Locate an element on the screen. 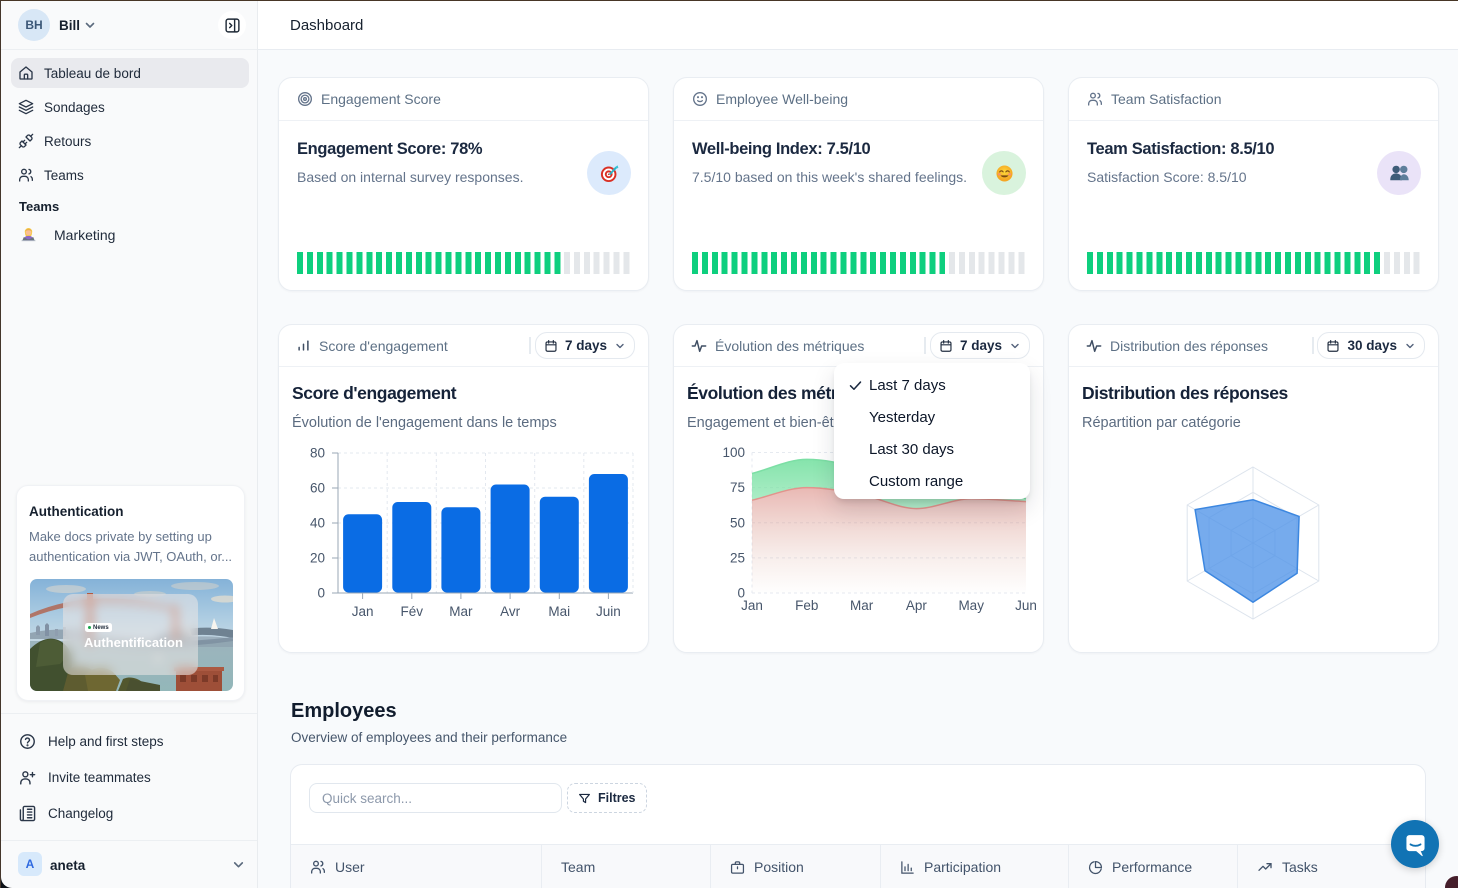 Image resolution: width=1458 pixels, height=888 pixels. svg-text: Feb is located at coordinates (806, 605).